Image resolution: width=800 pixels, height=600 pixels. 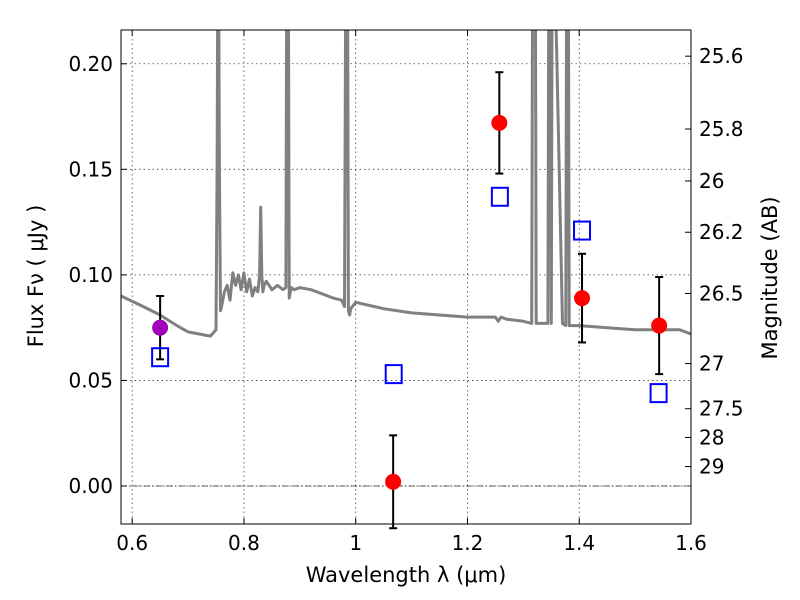 What do you see at coordinates (770, 277) in the screenshot?
I see `y2-axis-title: Magnitude (AB)` at bounding box center [770, 277].